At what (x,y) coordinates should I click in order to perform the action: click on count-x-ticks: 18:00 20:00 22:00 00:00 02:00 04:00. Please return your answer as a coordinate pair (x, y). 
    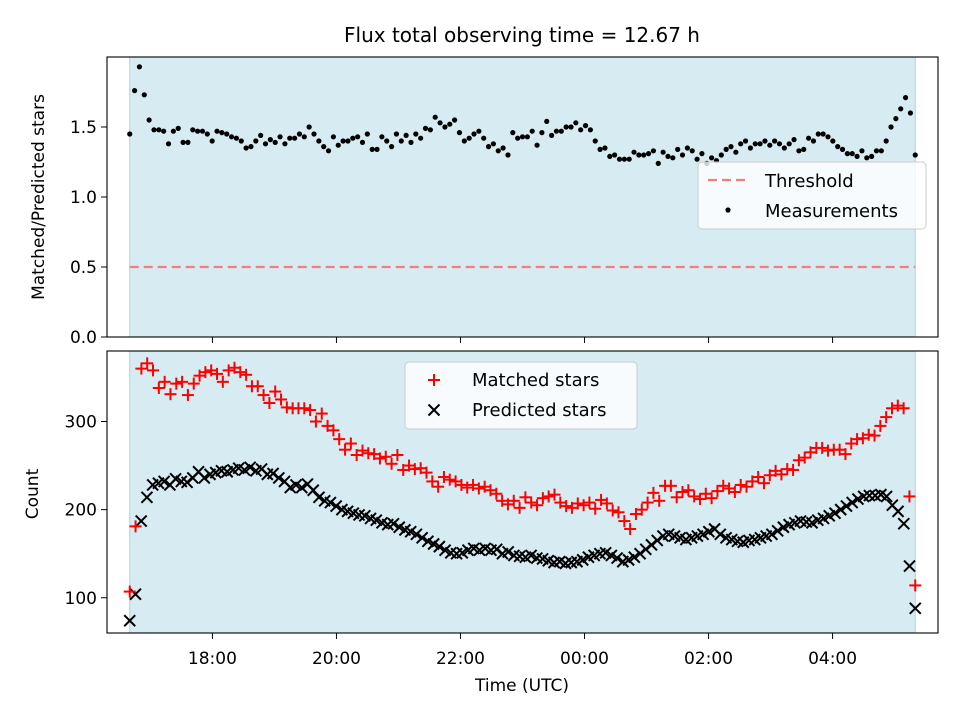
    Looking at the image, I should click on (522, 651).